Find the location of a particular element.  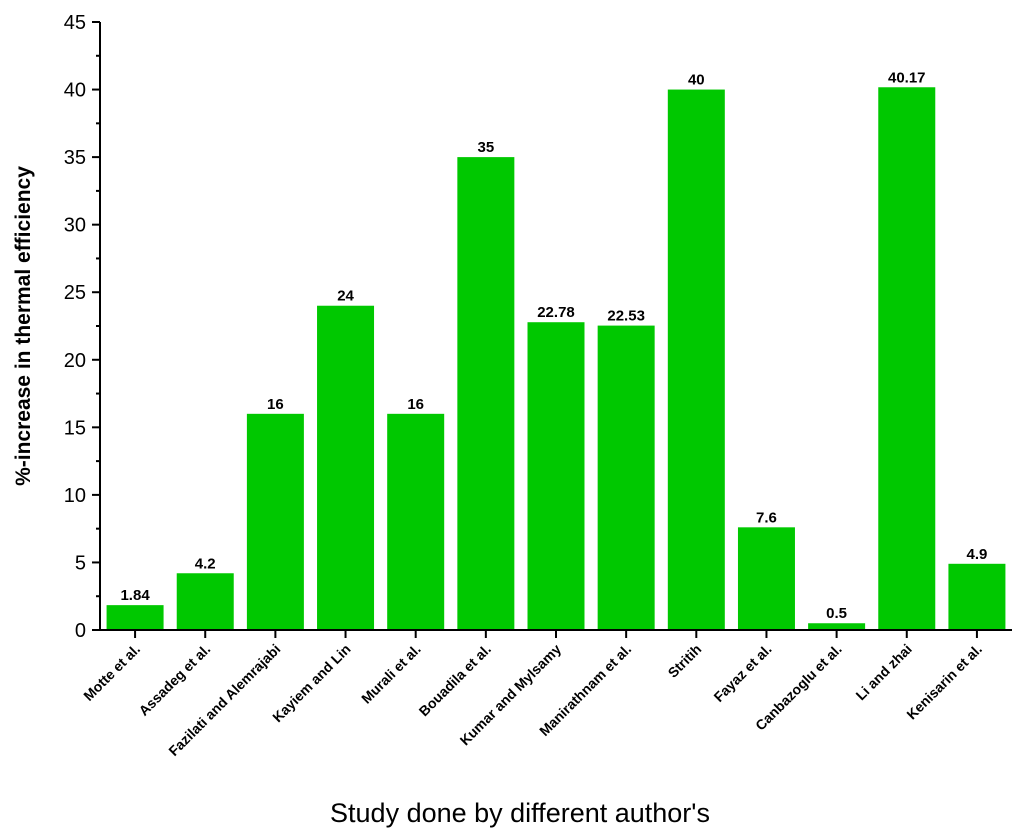

bar-value-label: 7.6 is located at coordinates (766, 517).